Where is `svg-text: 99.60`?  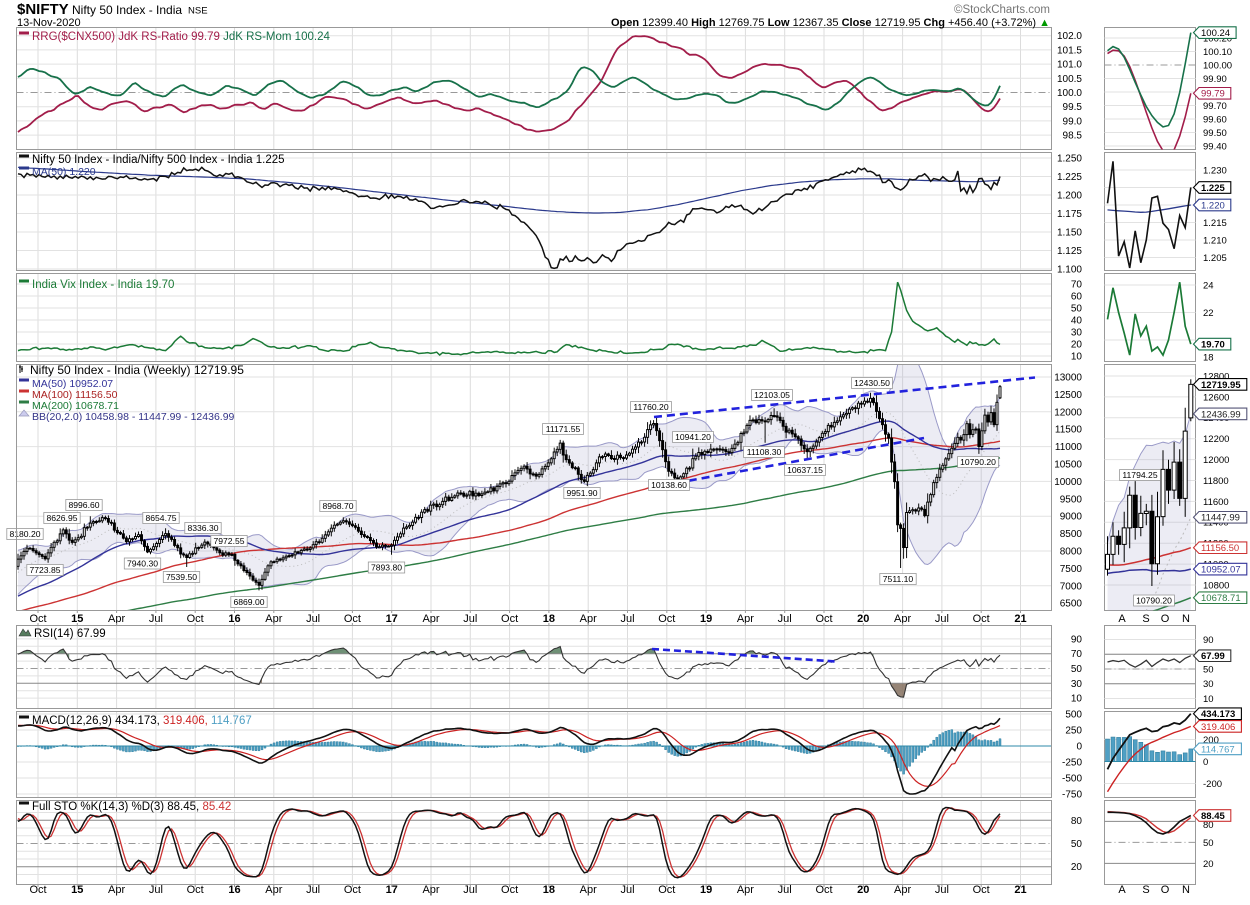 svg-text: 99.60 is located at coordinates (1215, 119).